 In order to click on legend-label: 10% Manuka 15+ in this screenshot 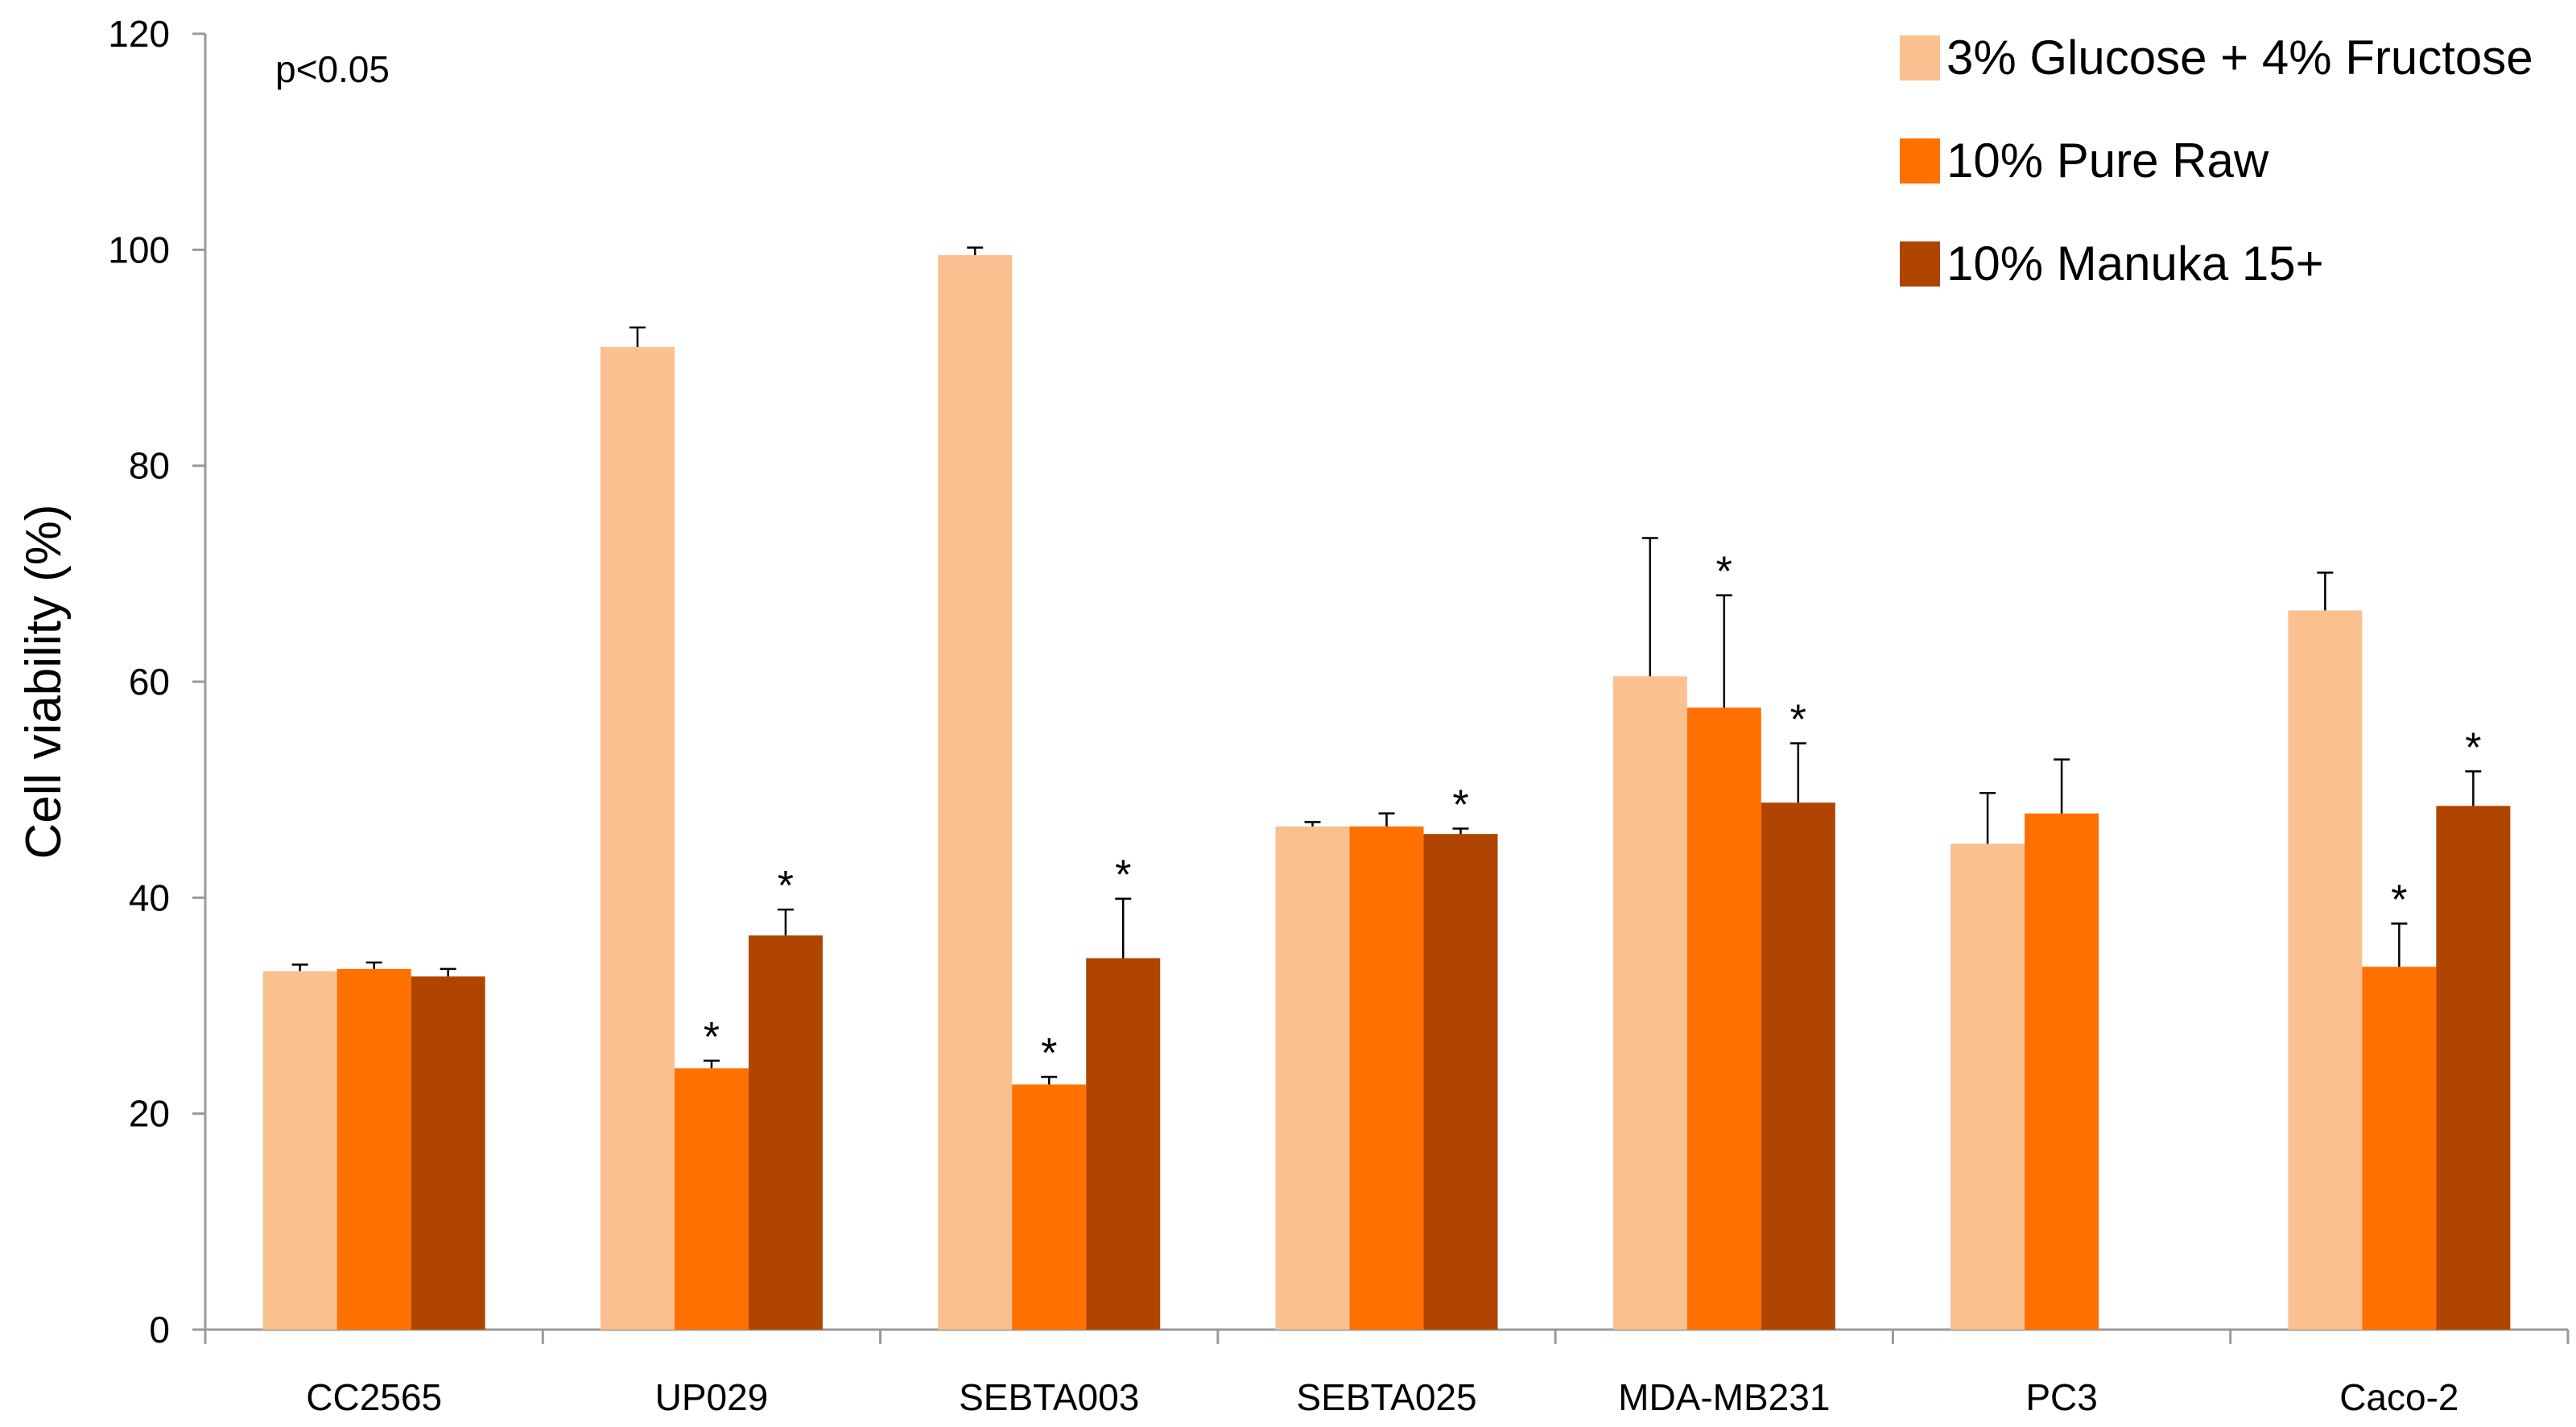, I will do `click(2135, 264)`.